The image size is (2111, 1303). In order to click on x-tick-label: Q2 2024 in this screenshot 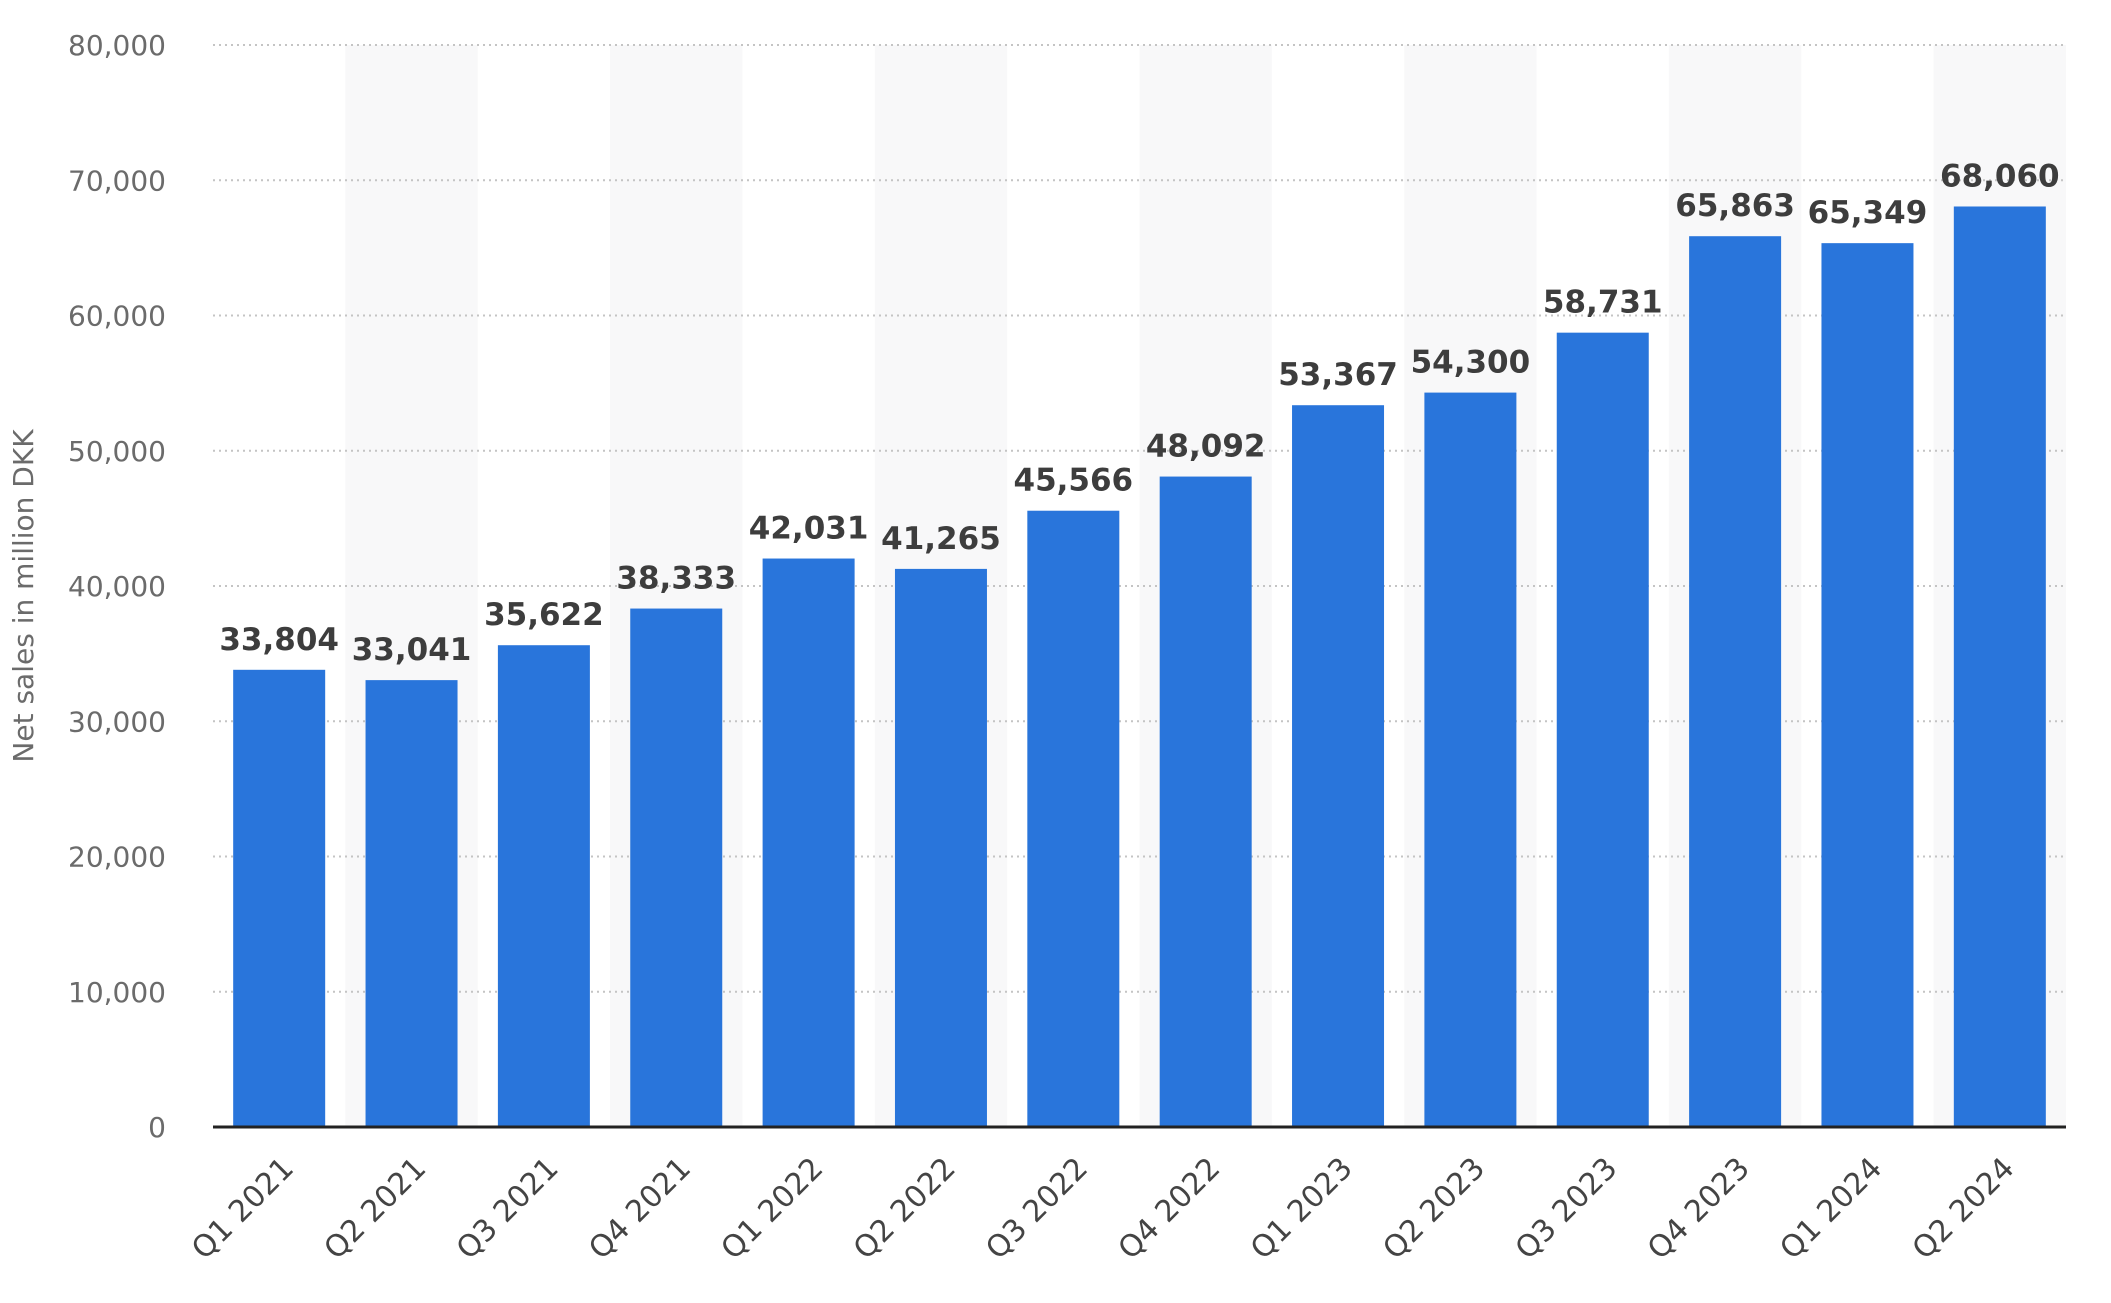, I will do `click(1964, 1209)`.